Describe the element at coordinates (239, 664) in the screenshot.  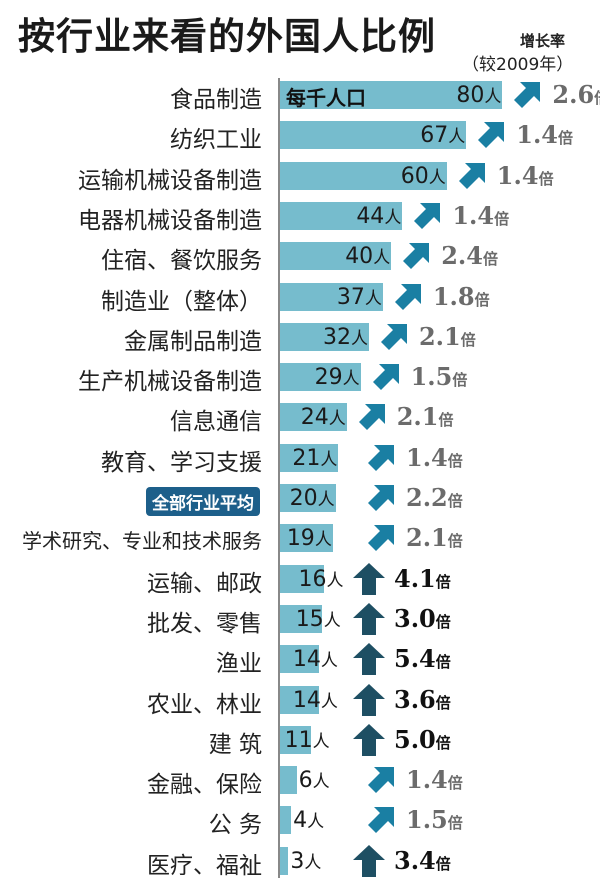
I see `category-label: 渔业` at that location.